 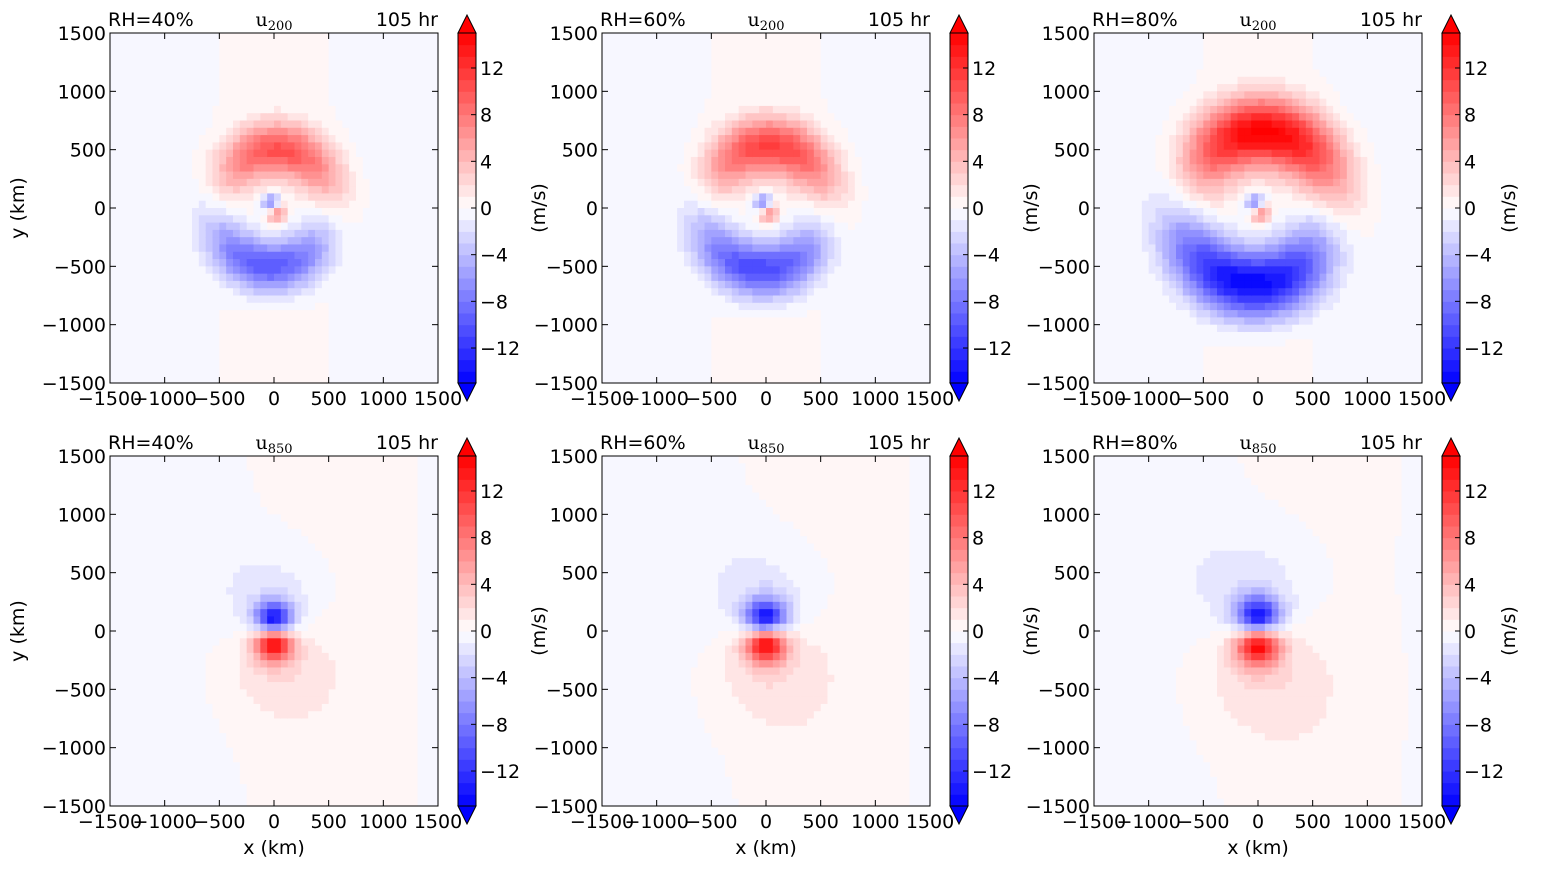 I want to click on x-tick-label: −500, so click(x=219, y=399).